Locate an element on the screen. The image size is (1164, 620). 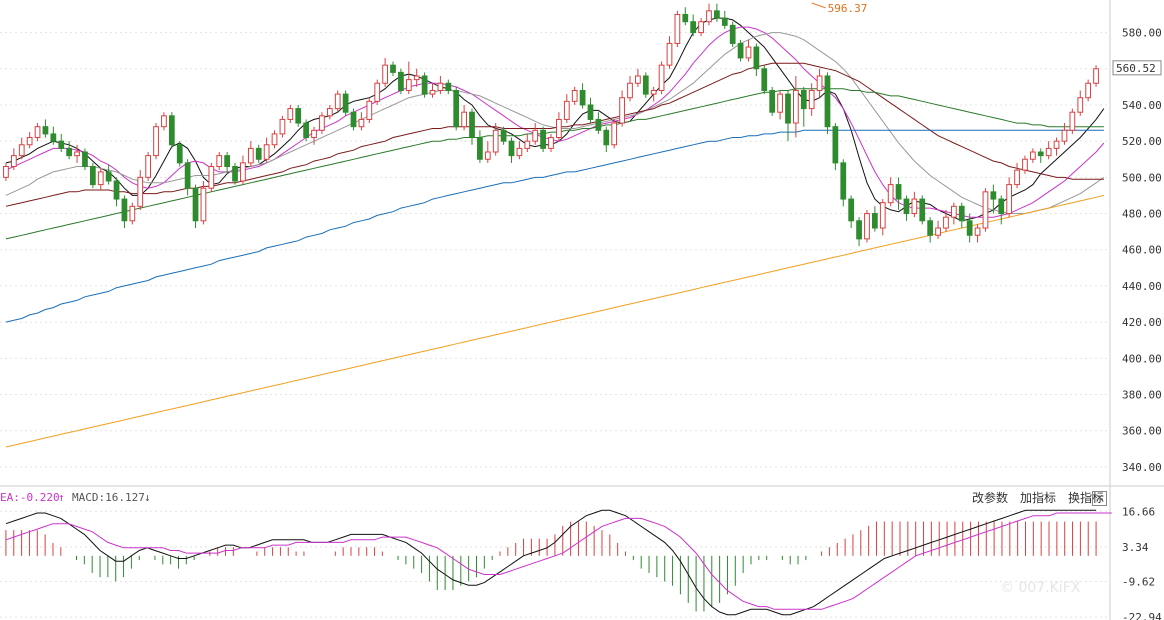
macd-tick-label: 3.34 is located at coordinates (1135, 547).